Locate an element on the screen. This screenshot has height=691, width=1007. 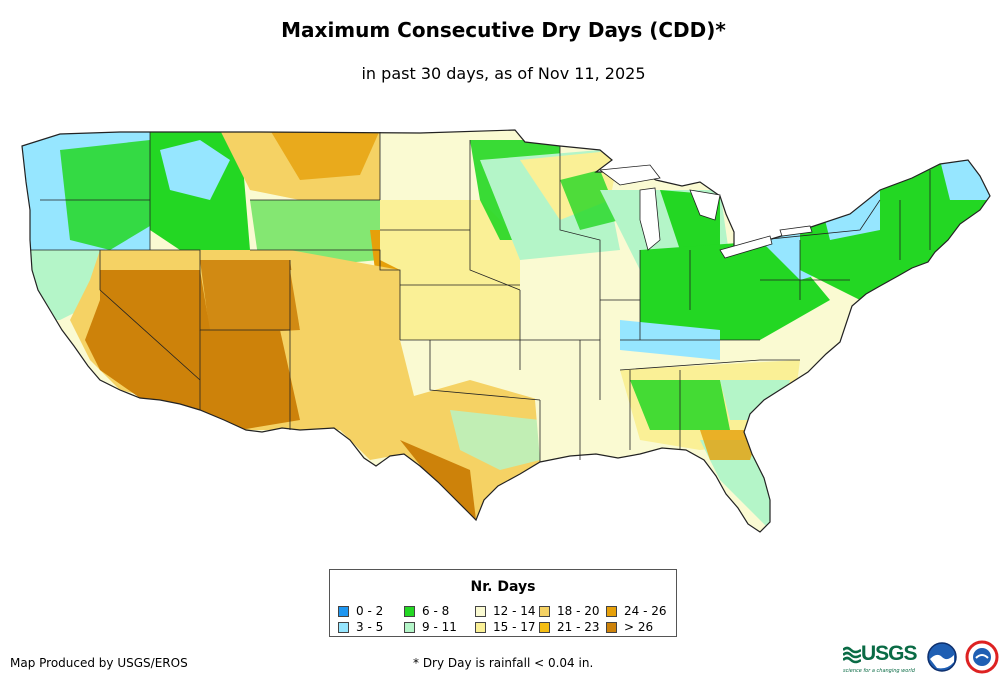
usgs-tagline: science for a changing world is located at coordinates (879, 671).